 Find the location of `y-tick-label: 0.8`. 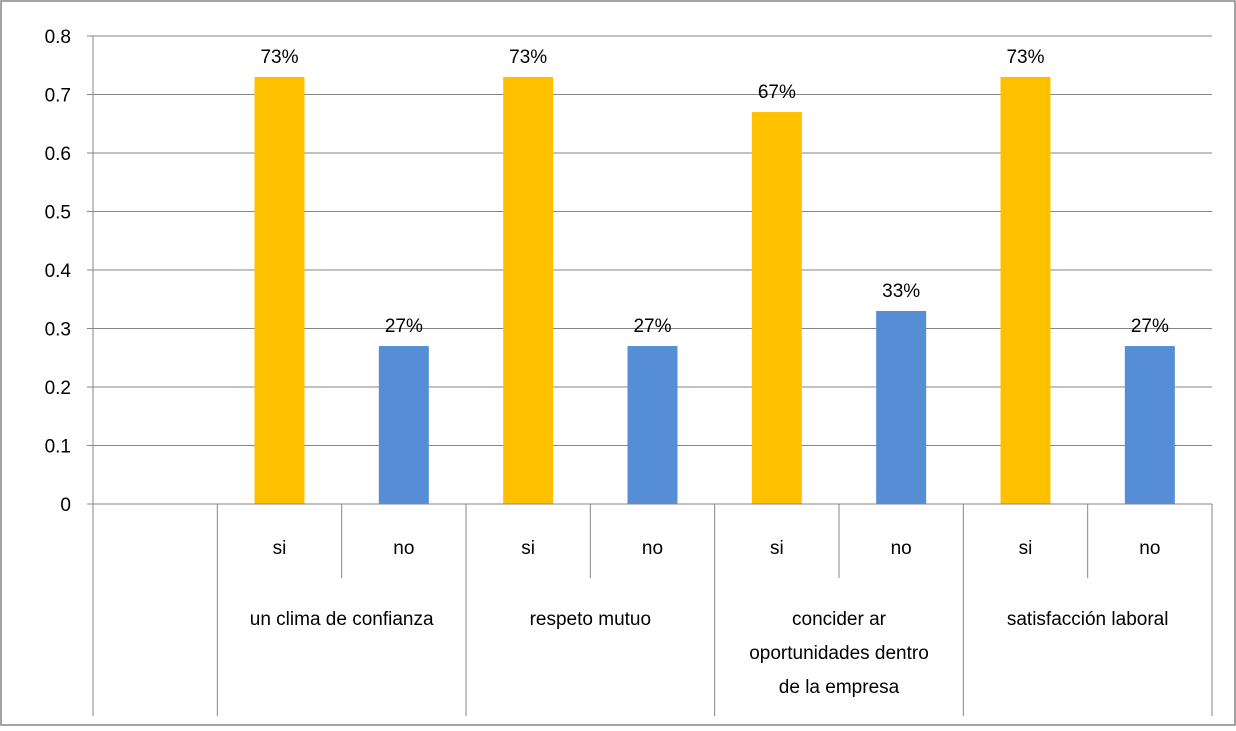

y-tick-label: 0.8 is located at coordinates (58, 37).